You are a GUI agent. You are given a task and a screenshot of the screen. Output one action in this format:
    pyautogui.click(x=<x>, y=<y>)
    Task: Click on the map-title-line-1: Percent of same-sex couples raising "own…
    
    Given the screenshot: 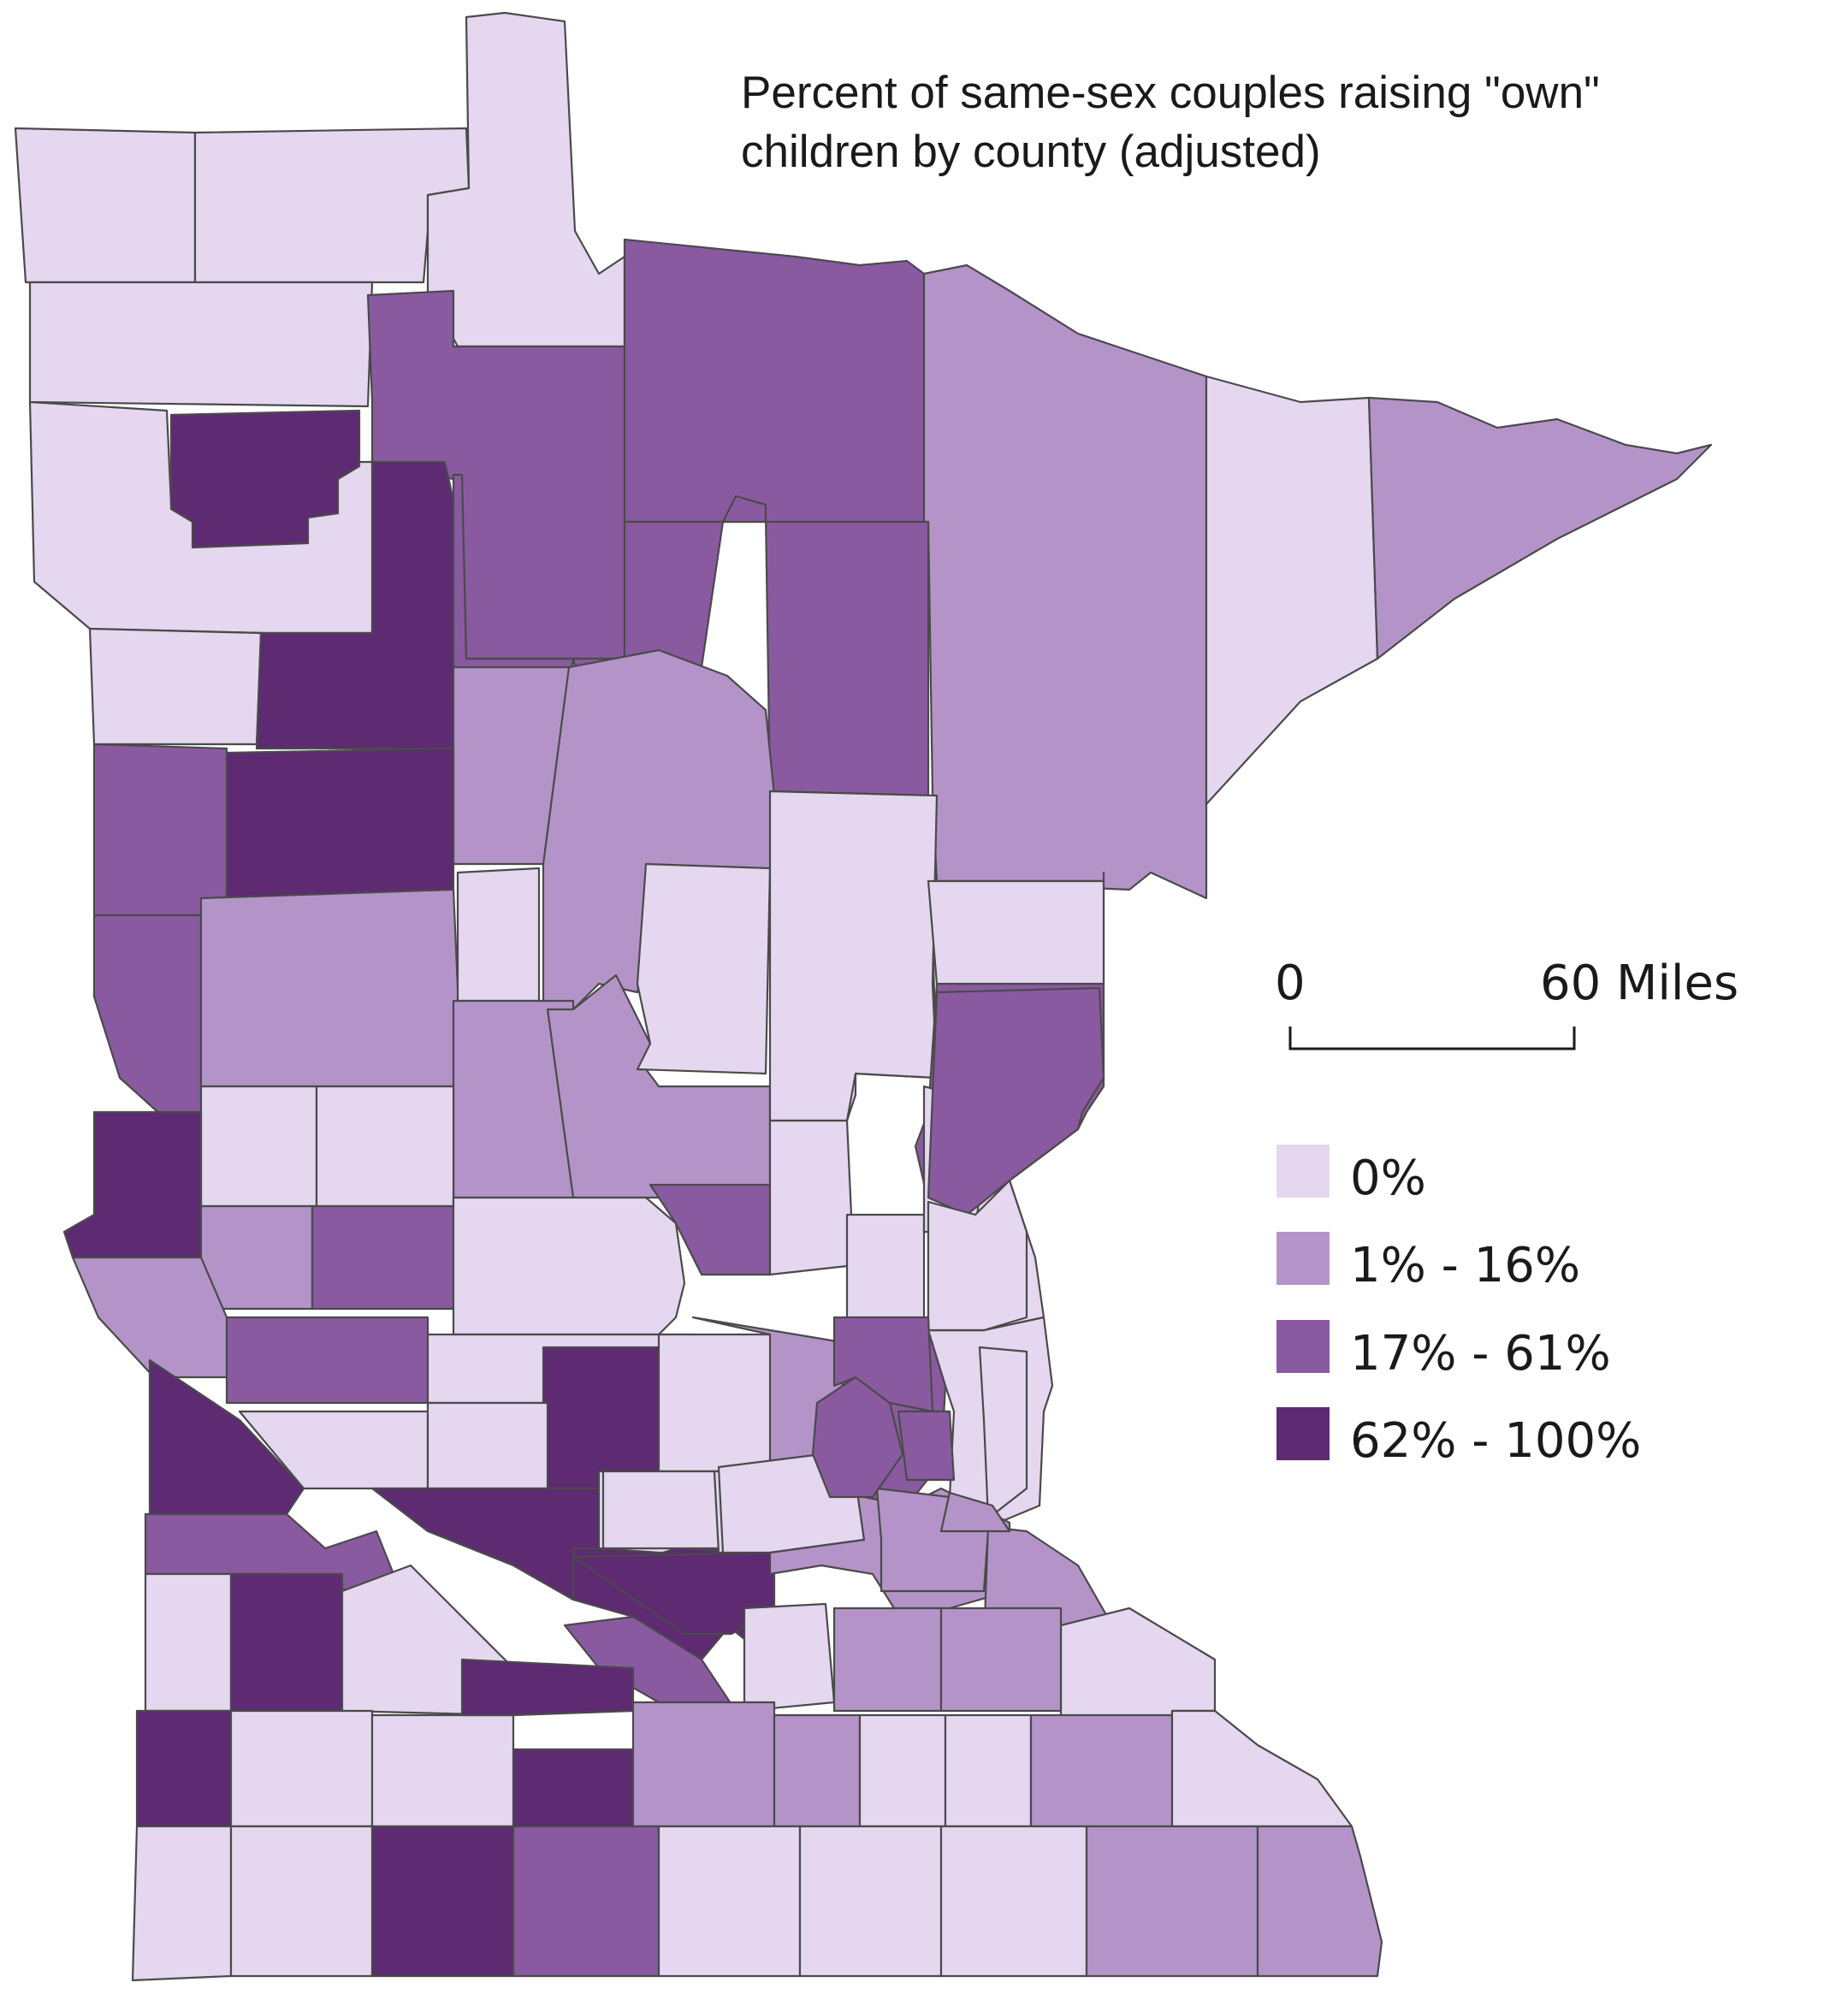 What is the action you would take?
    pyautogui.click(x=1170, y=93)
    